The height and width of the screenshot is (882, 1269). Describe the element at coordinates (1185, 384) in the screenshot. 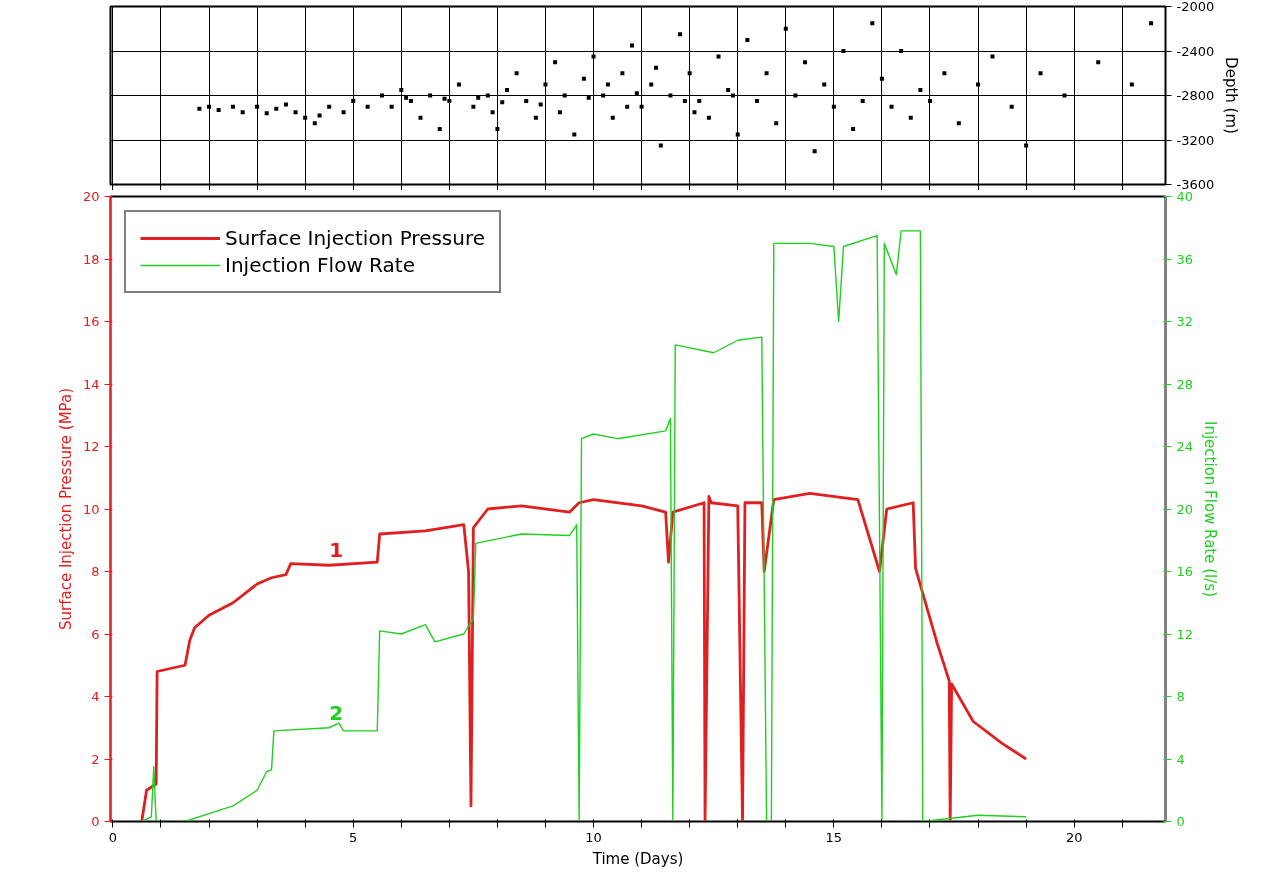

I see `y2-tick-label: 28` at that location.